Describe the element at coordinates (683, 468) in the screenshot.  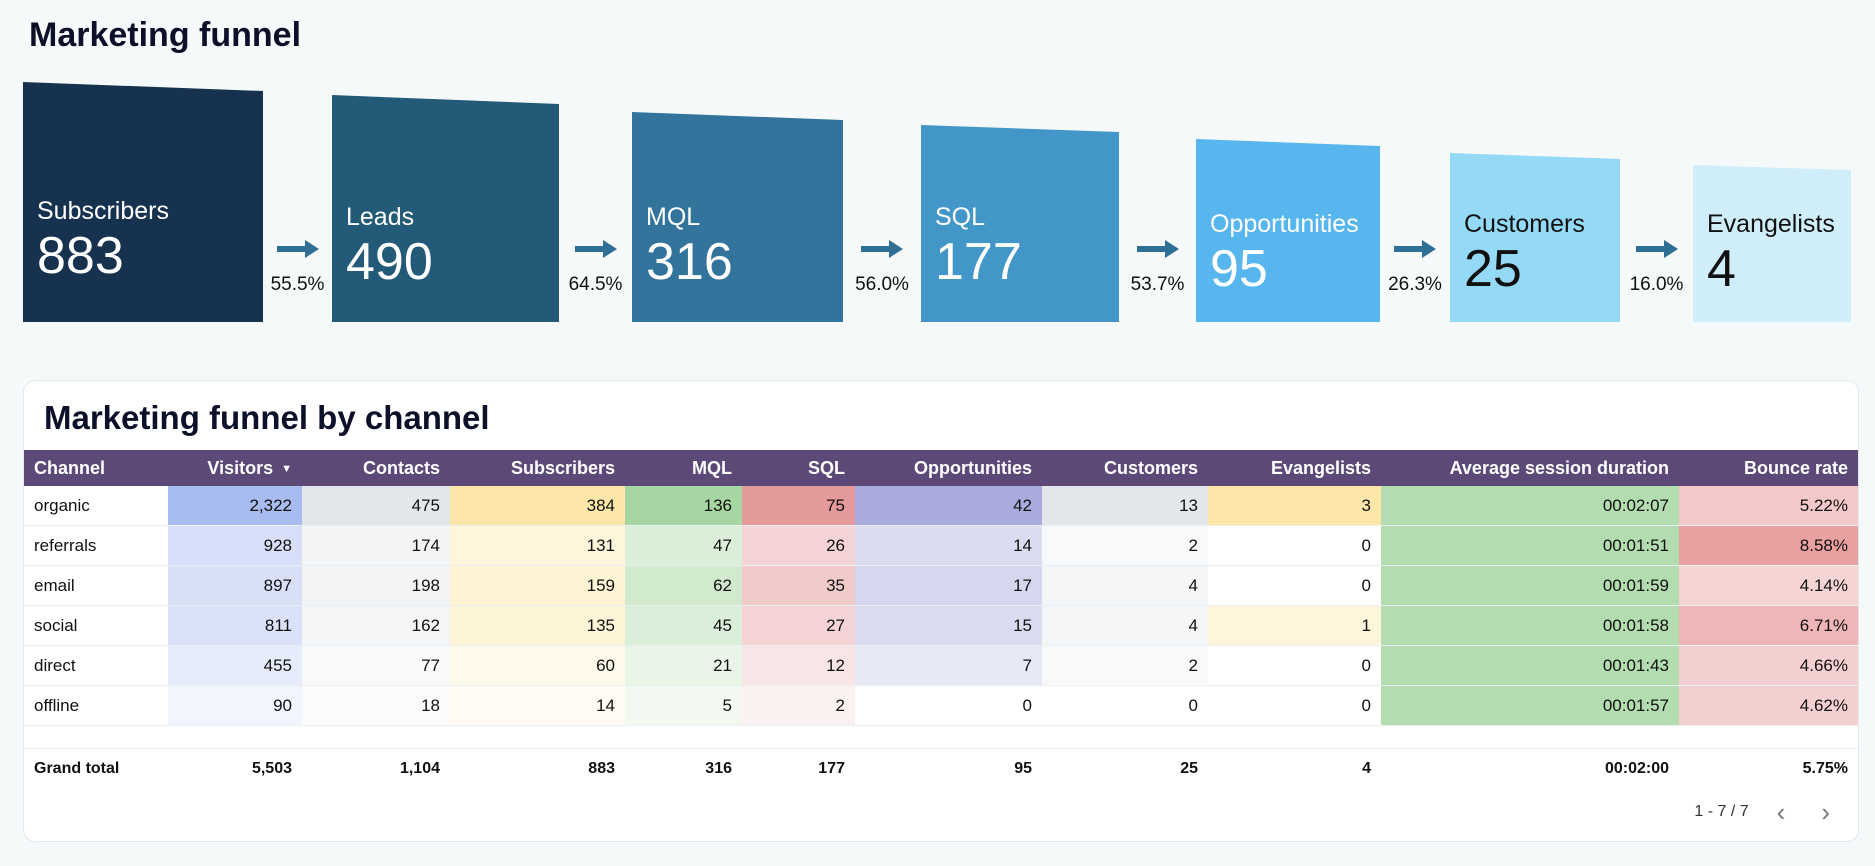
I see `col-header-mql: MQL` at that location.